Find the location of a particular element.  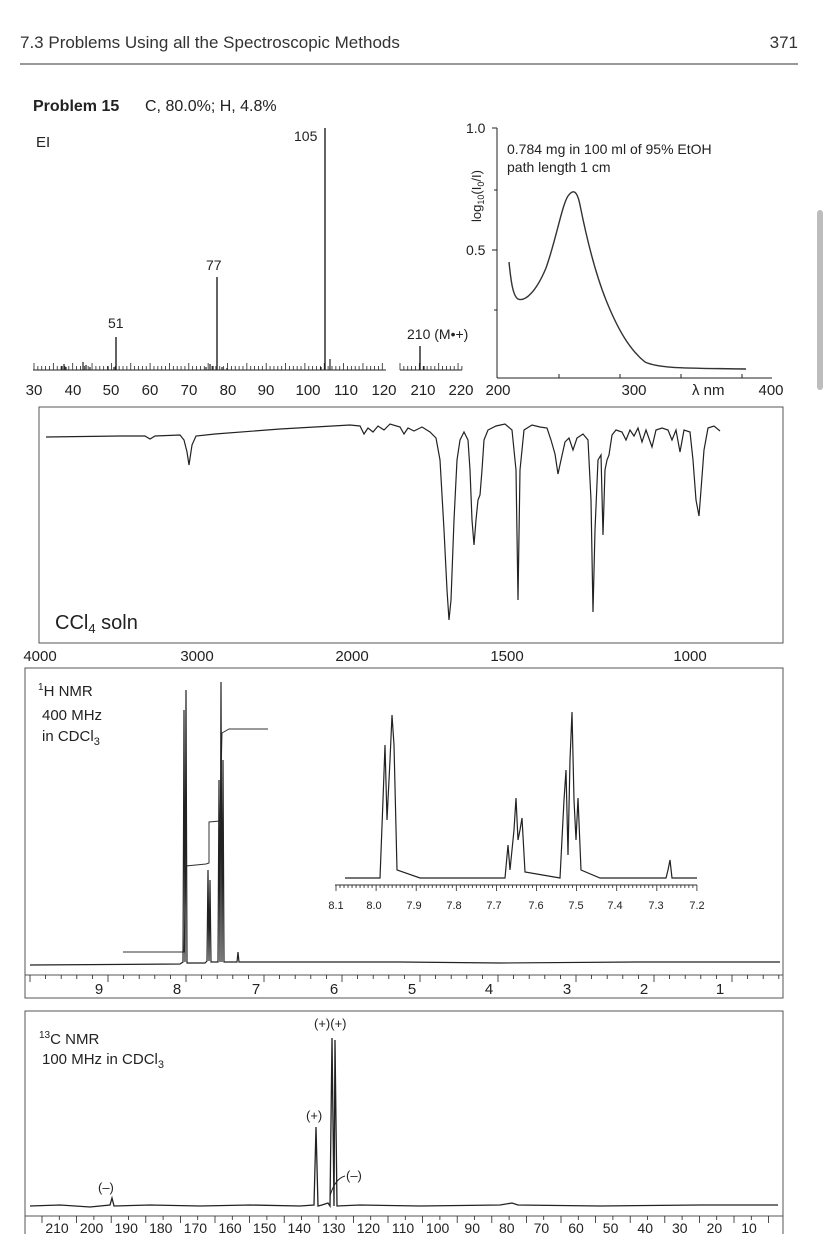

c-nmr-pair-plus: (+)(+) is located at coordinates (330, 1023).